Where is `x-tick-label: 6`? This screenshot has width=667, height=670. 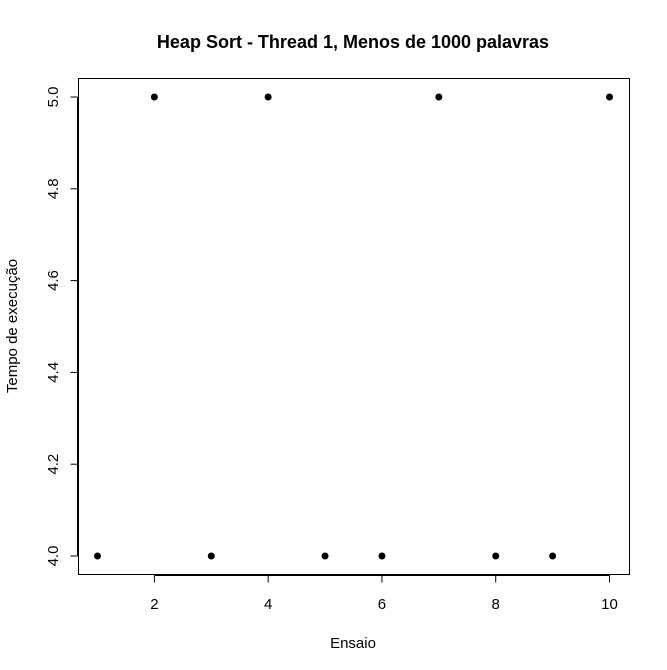 x-tick-label: 6 is located at coordinates (382, 604).